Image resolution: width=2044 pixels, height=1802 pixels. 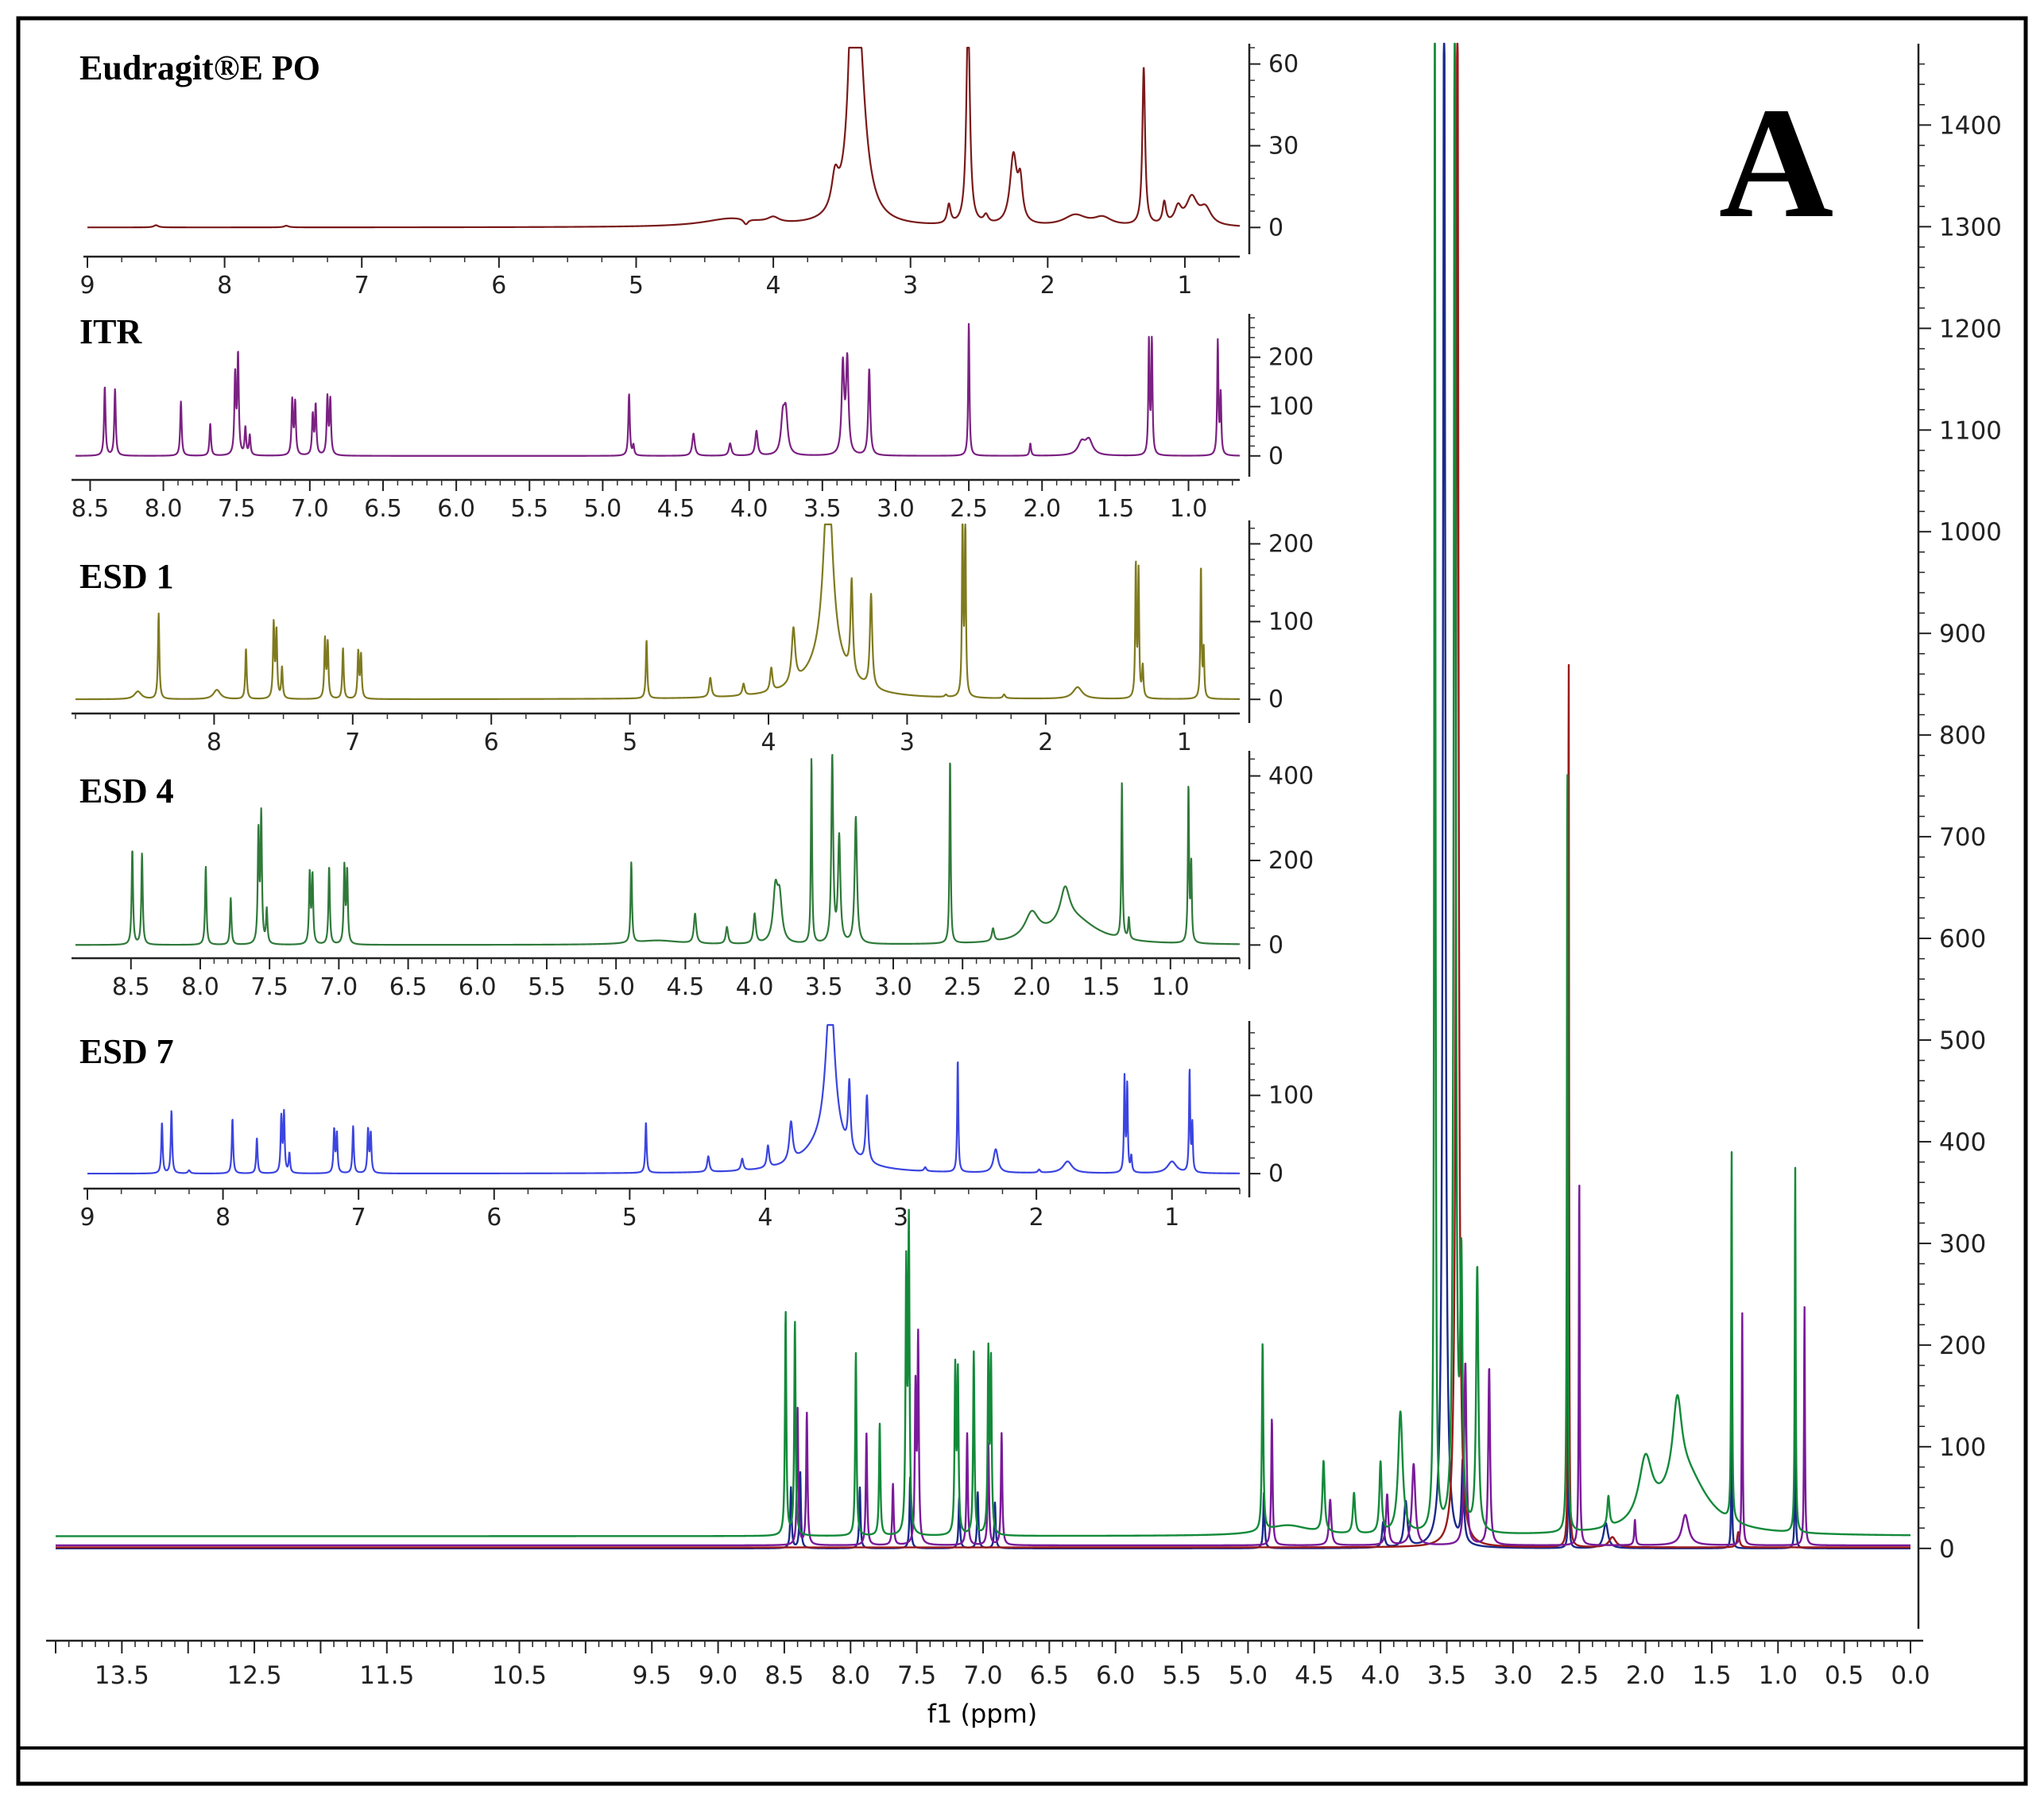 I want to click on x-tick-label-overlay: 6.0, so click(x=1115, y=1676).